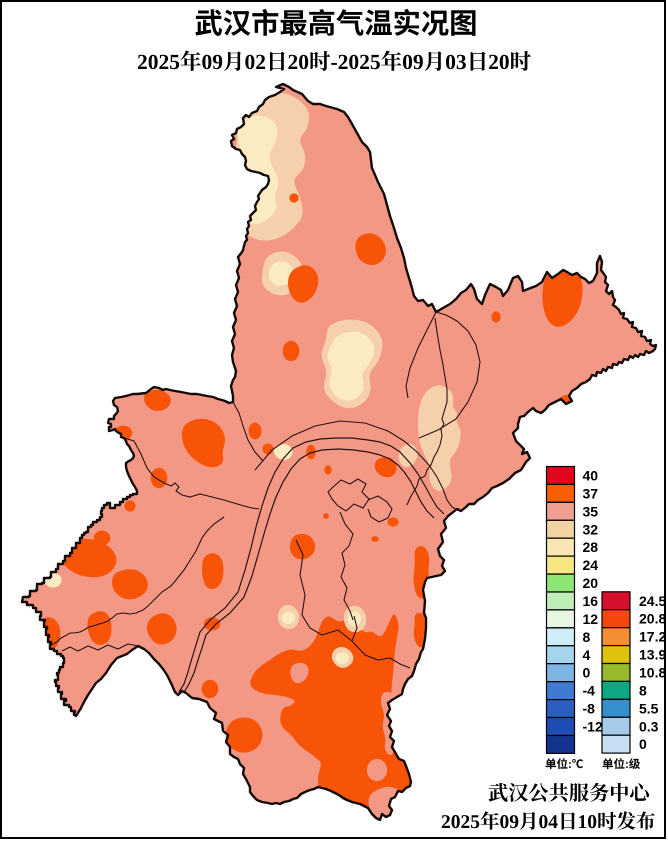 This screenshot has width=668, height=846. What do you see at coordinates (589, 709) in the screenshot?
I see `svg-text: -8` at bounding box center [589, 709].